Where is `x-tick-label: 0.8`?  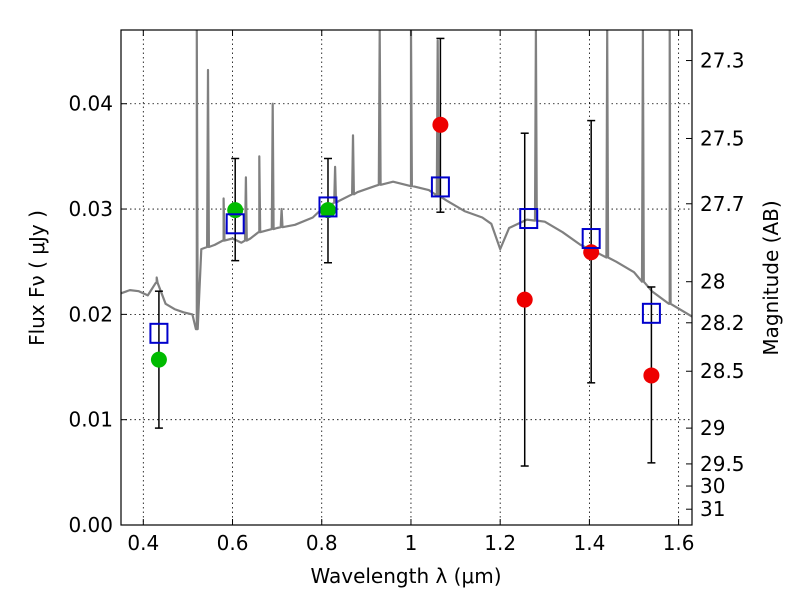 x-tick-label: 0.8 is located at coordinates (322, 543).